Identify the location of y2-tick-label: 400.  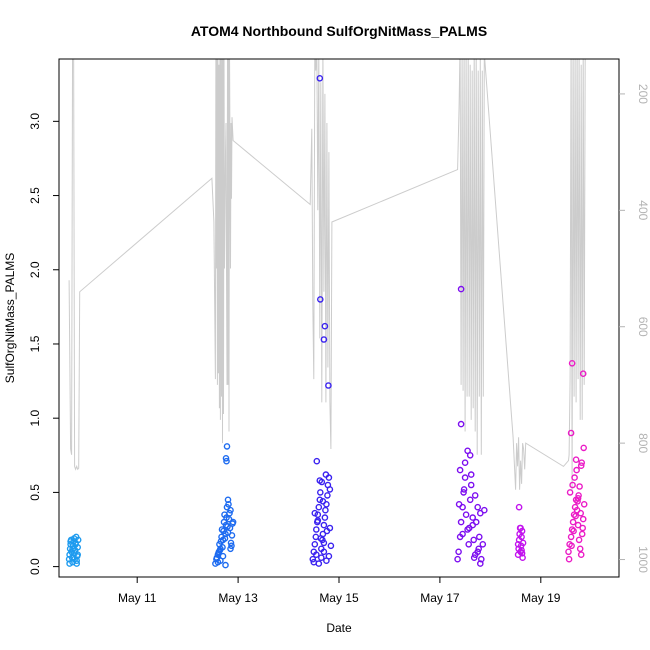
(643, 210).